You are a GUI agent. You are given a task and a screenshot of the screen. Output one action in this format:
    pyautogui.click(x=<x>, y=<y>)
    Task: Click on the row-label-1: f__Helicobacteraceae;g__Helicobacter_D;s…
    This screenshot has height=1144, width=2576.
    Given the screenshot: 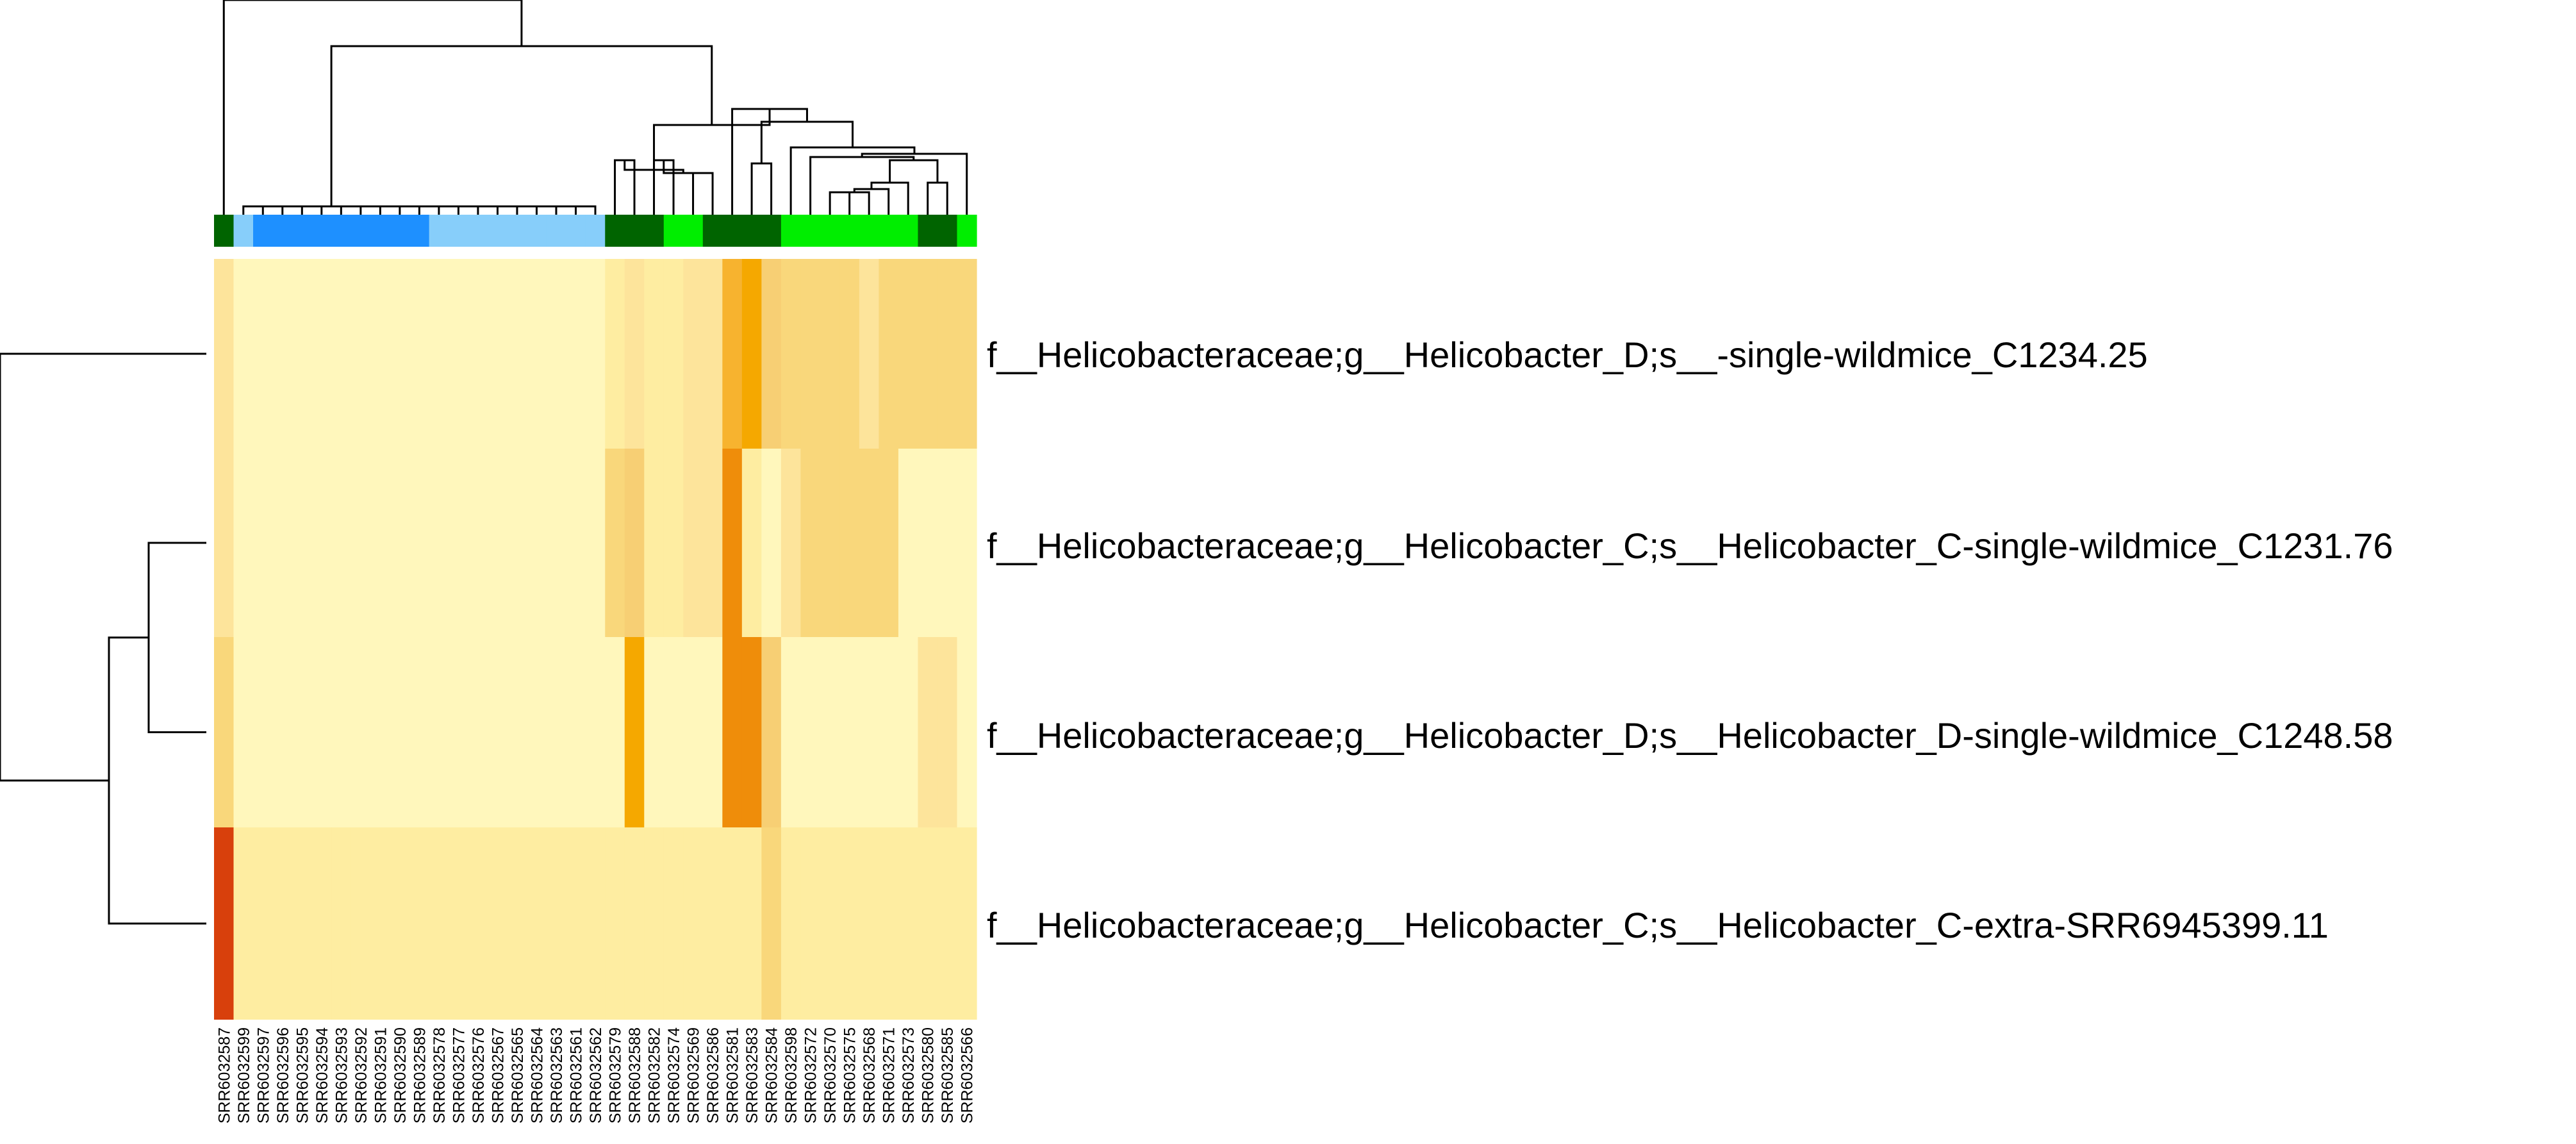 What is the action you would take?
    pyautogui.click(x=1567, y=355)
    